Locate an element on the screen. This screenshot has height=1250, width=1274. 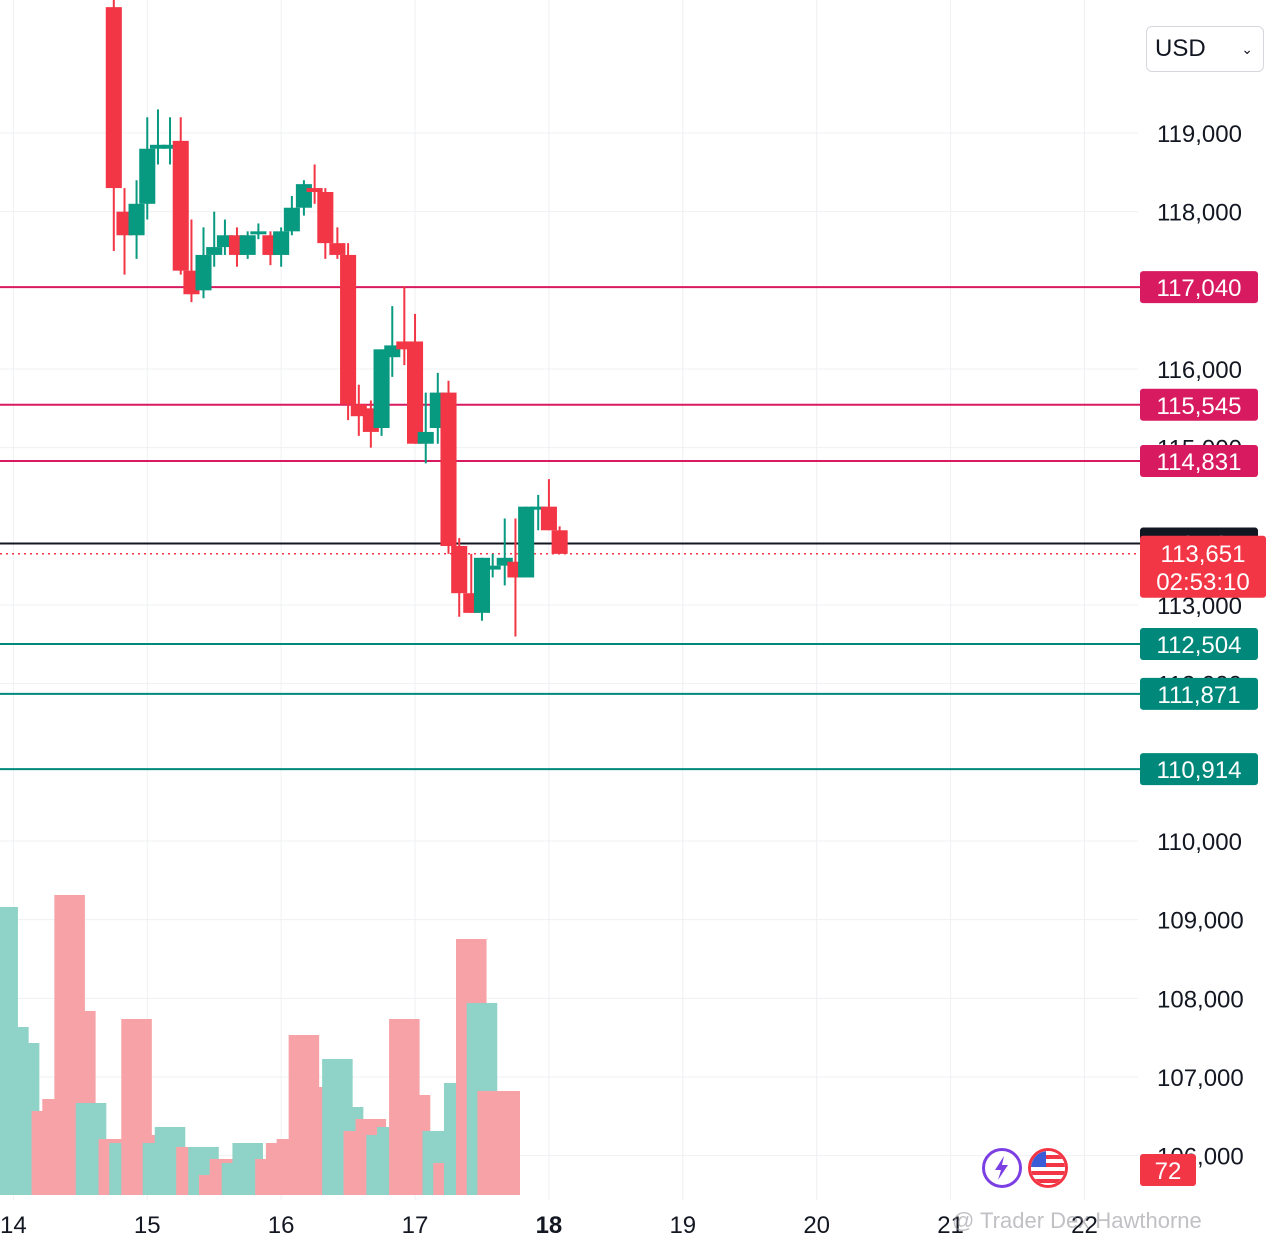
currency-button: USD ⌄ is located at coordinates (1205, 49).